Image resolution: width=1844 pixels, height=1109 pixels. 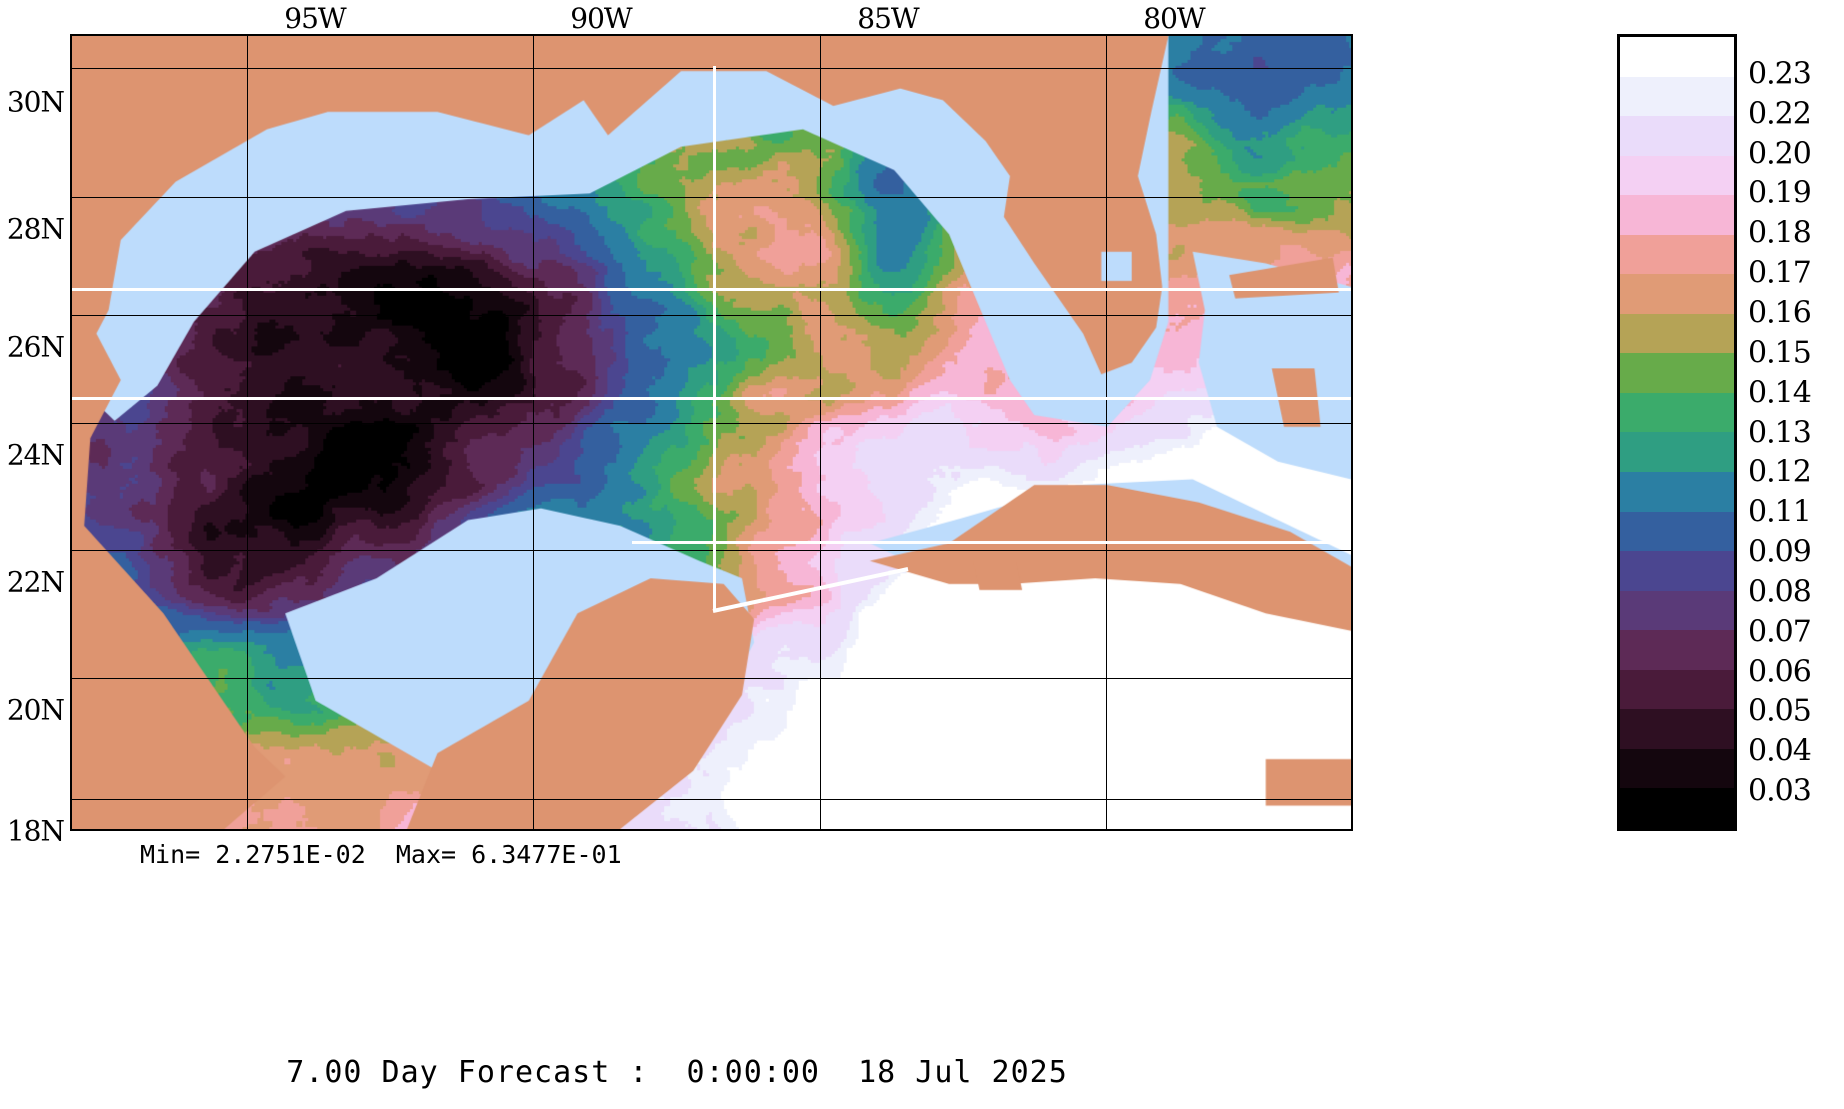 I want to click on lon-tick-95w: 95W, so click(x=315, y=18).